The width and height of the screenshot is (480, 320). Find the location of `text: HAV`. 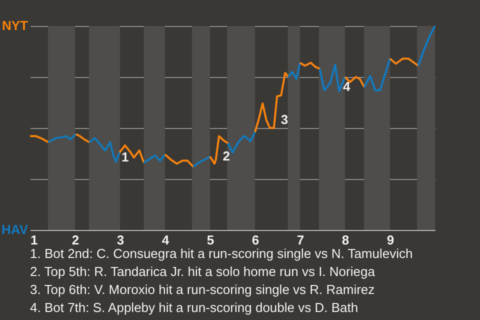

text: HAV is located at coordinates (15, 229).